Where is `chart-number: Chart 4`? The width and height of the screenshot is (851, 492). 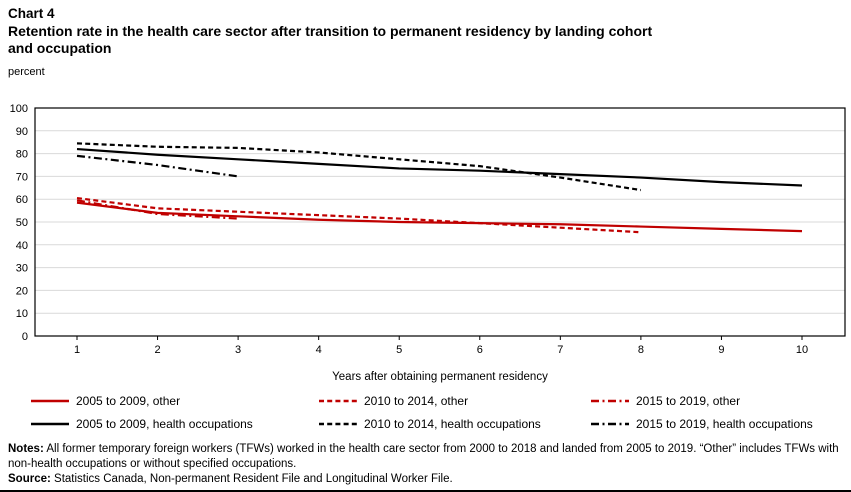 chart-number: Chart 4 is located at coordinates (31, 13).